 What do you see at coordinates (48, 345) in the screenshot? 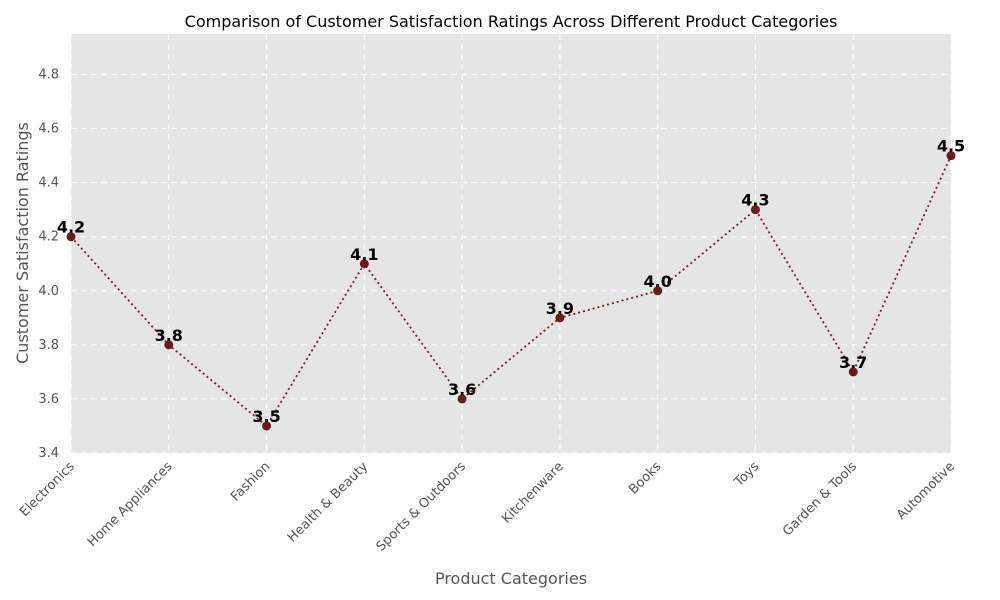
I see `y-tick-label: 3.8` at bounding box center [48, 345].